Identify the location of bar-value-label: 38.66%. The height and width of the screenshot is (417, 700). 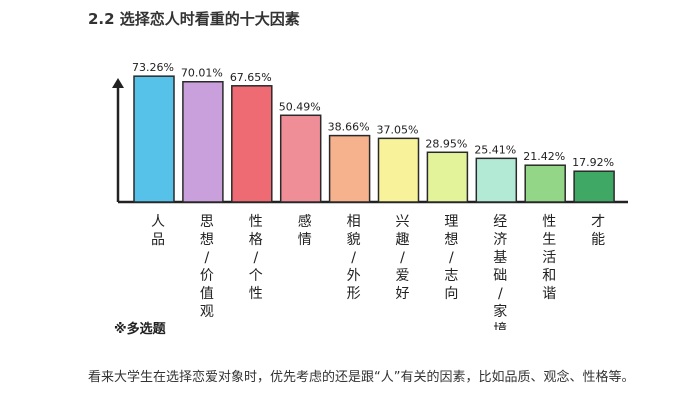
(349, 127).